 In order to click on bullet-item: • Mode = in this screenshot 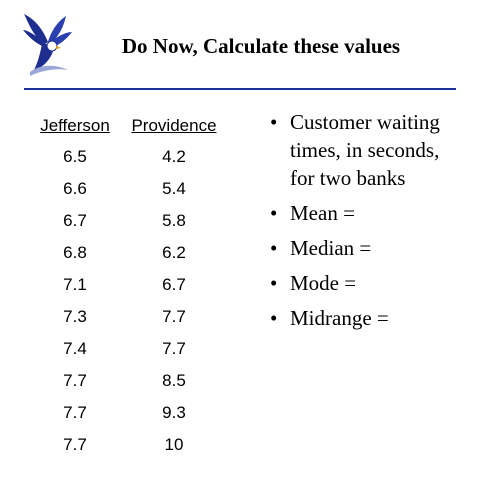, I will do `click(366, 283)`.